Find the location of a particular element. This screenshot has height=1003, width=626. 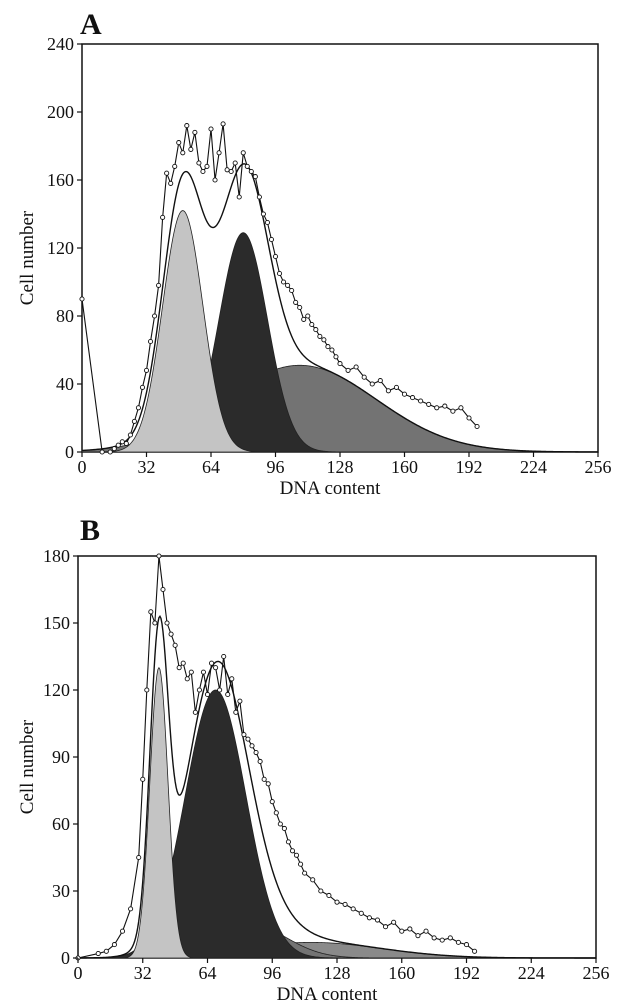

x-tick-label: 128 is located at coordinates (340, 467).